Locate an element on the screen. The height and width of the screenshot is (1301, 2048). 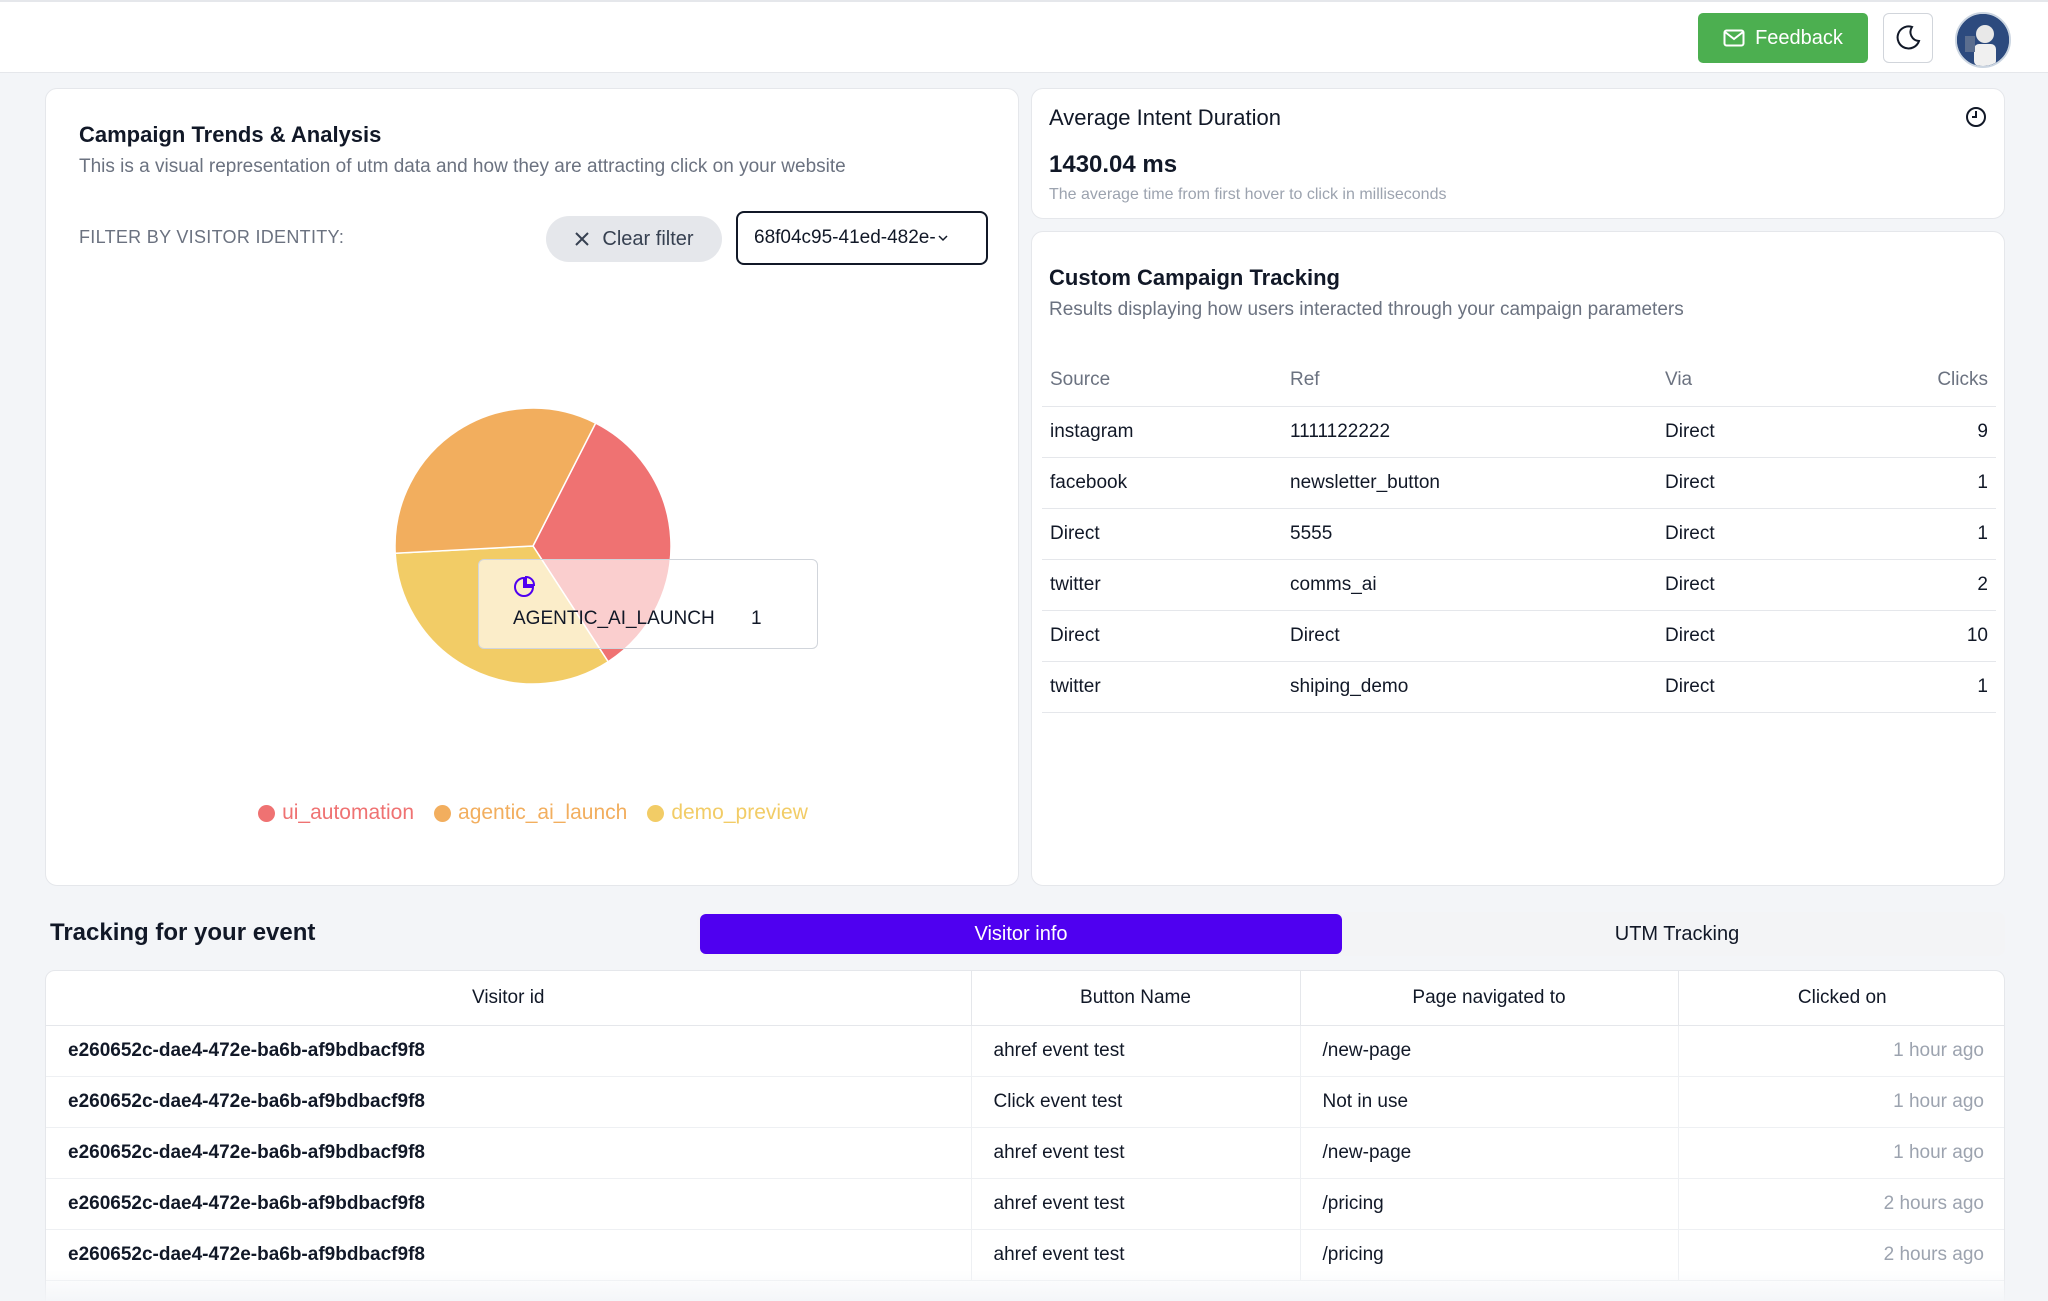
table-row: twitter shiping_demo Direct 1 is located at coordinates (1519, 687).